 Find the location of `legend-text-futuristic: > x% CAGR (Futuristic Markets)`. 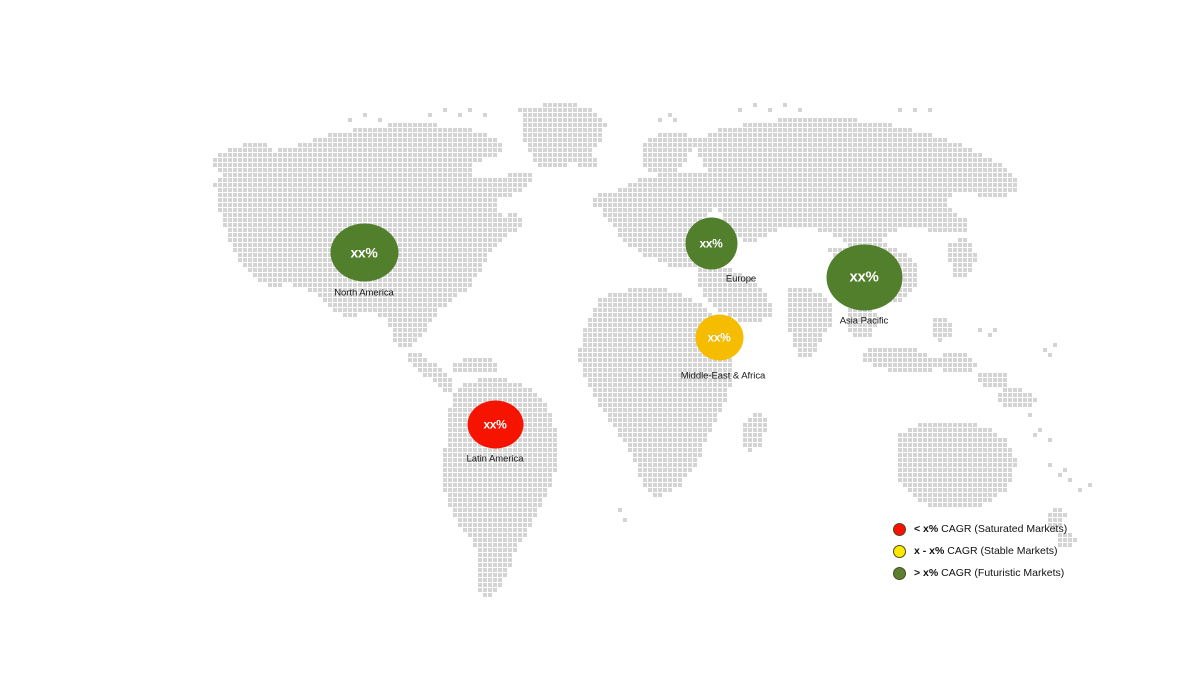

legend-text-futuristic: > x% CAGR (Futuristic Markets) is located at coordinates (989, 572).